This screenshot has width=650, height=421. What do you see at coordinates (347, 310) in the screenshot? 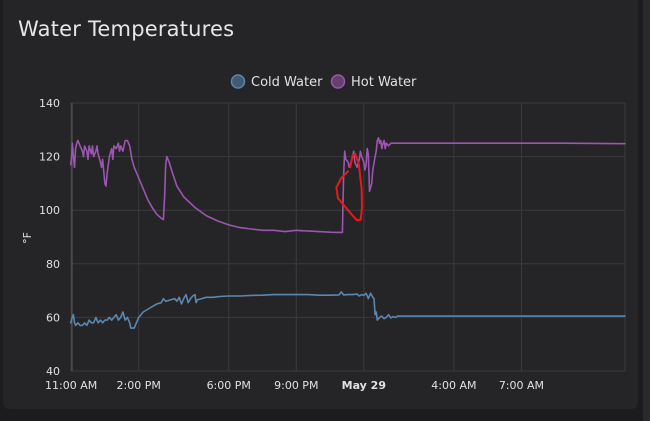
I see `cold-water-line` at bounding box center [347, 310].